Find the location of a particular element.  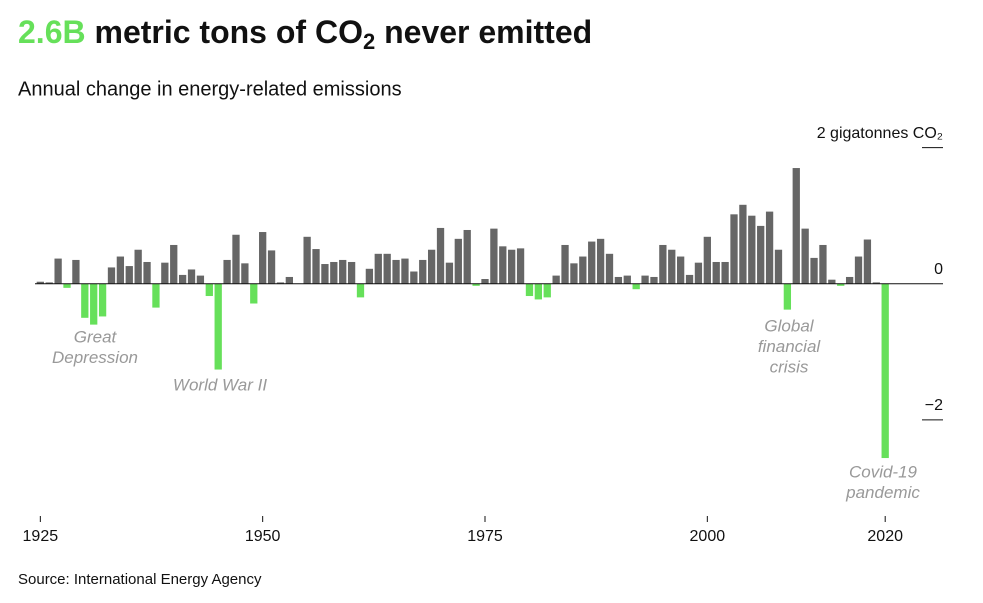

annotation: Great is located at coordinates (96, 336).